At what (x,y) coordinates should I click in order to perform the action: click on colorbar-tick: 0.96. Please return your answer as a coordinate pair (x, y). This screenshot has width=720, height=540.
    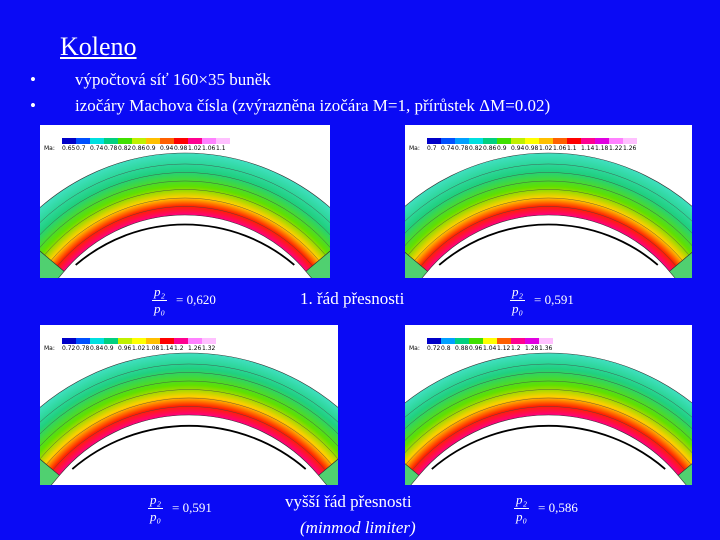
    Looking at the image, I should click on (125, 348).